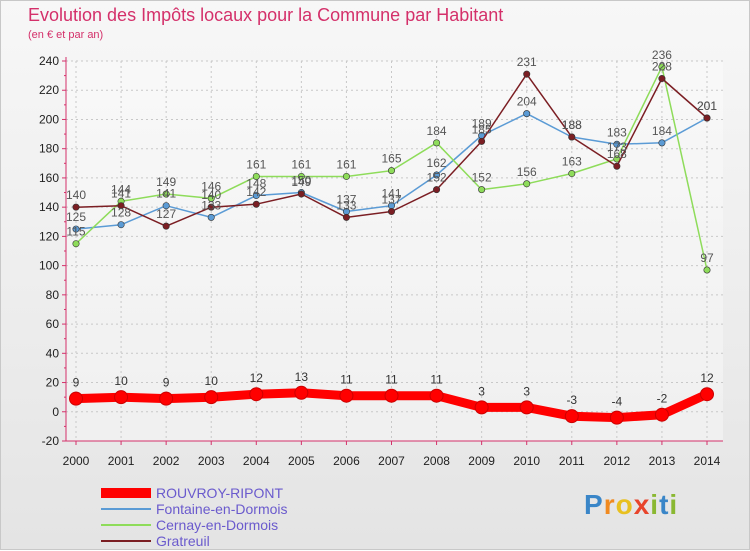 This screenshot has width=750, height=551. Describe the element at coordinates (437, 163) in the screenshot. I see `data-label-fontaine-en-dormois: 162` at that location.